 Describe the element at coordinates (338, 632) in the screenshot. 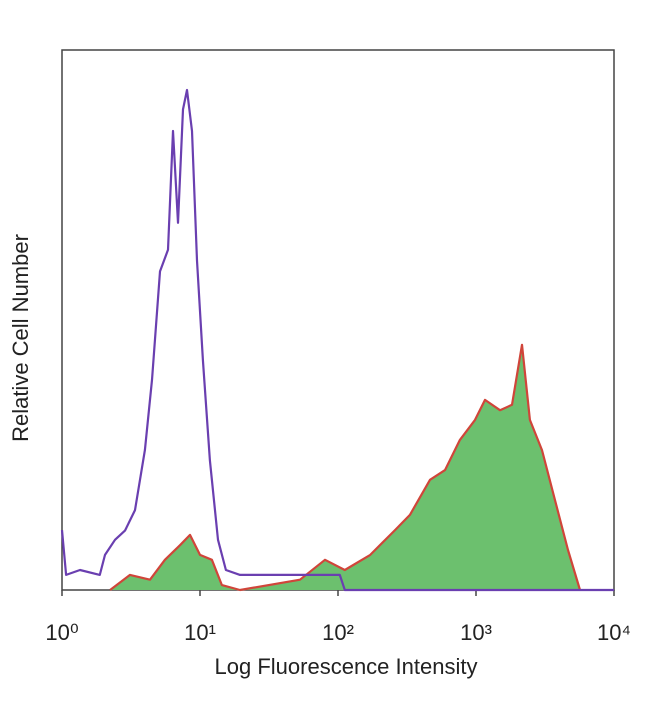

I see `x-tick-label: 10²` at that location.